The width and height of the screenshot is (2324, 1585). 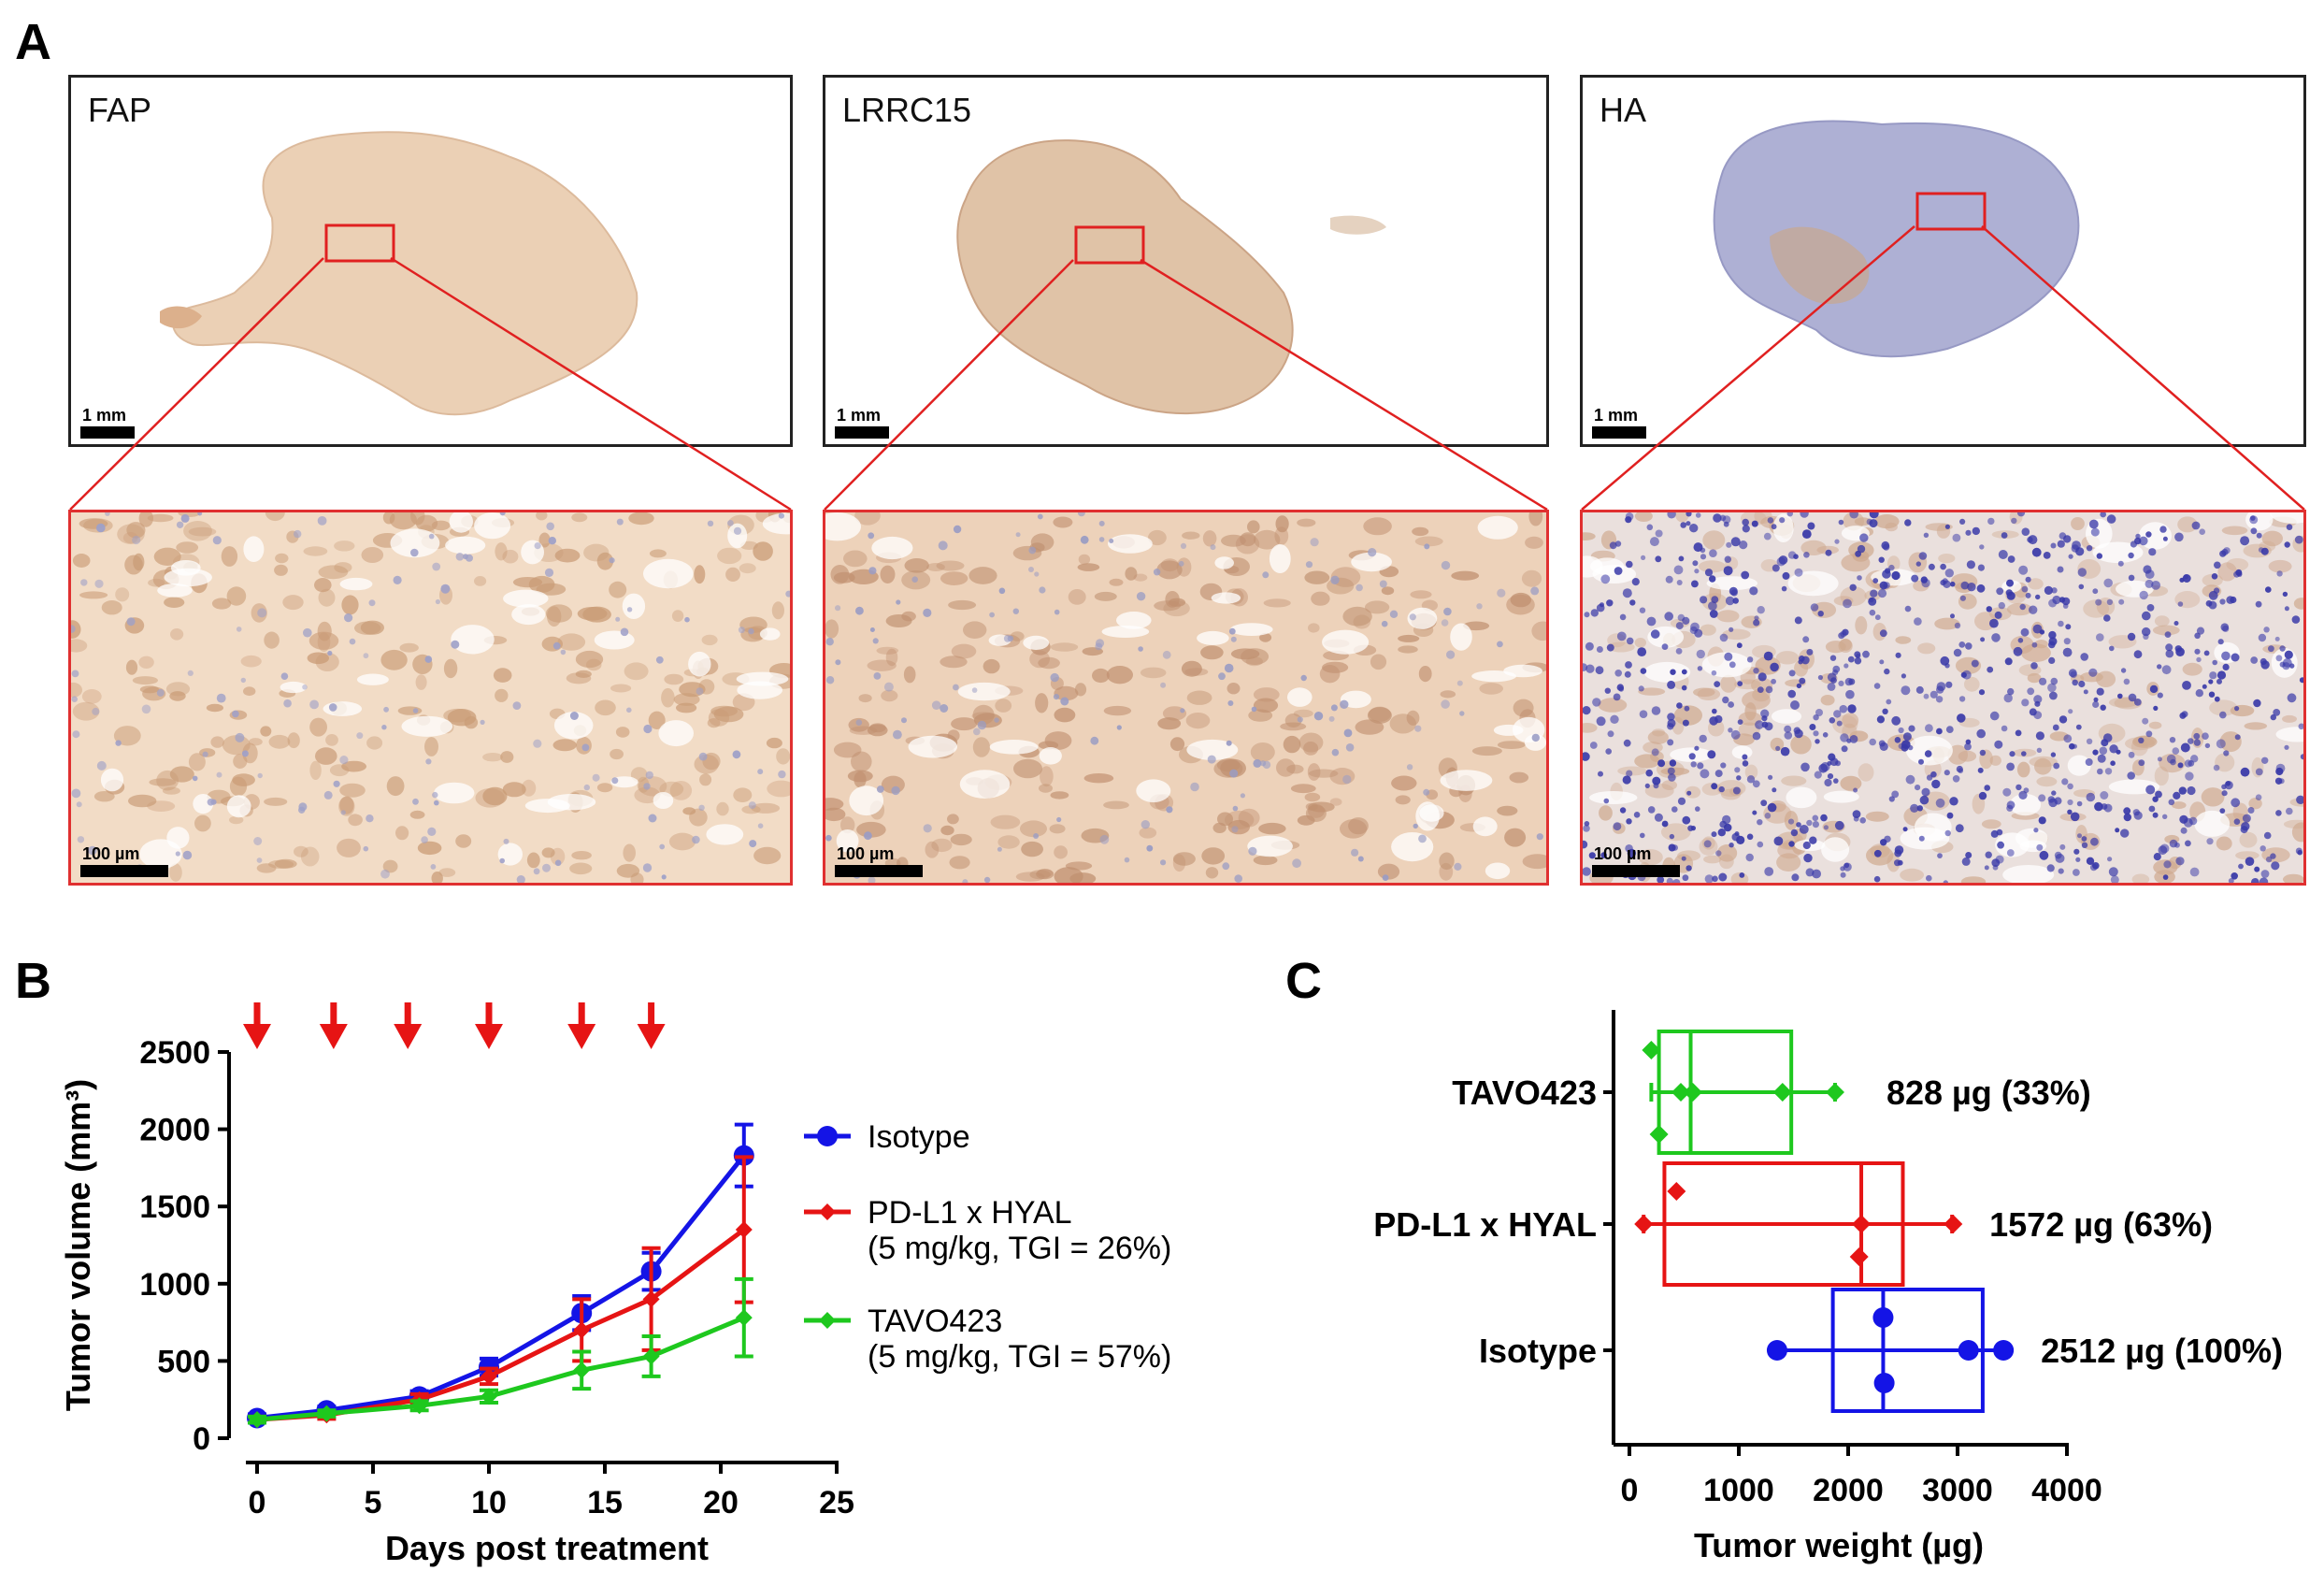 I want to click on stain-label-ha: HA, so click(x=1623, y=110).